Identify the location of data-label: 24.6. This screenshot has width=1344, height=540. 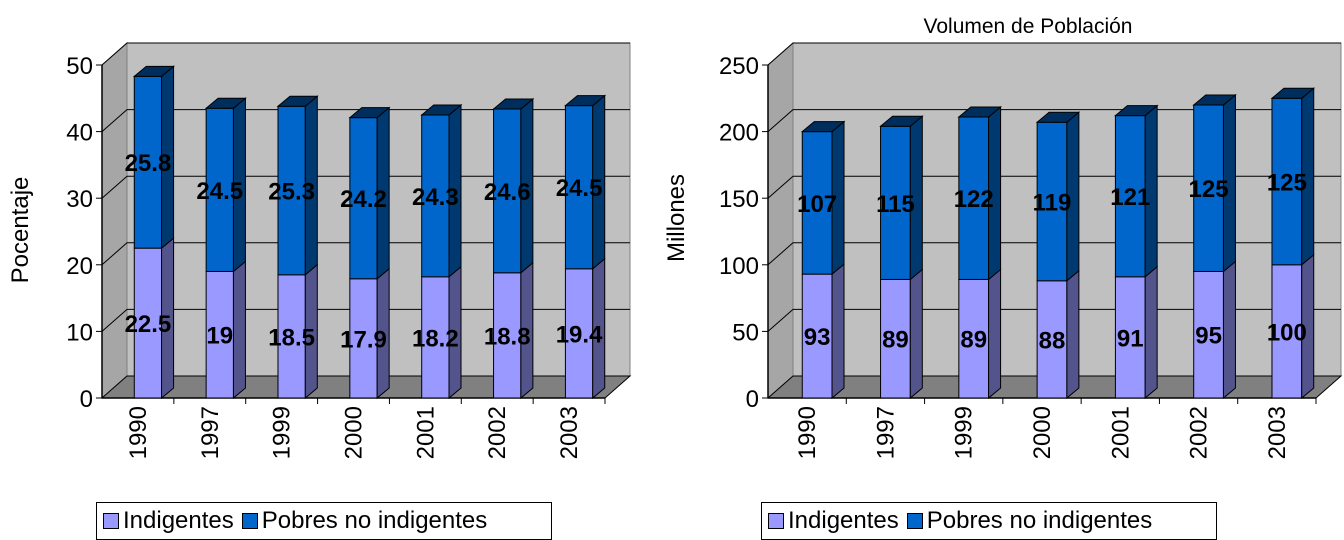
(507, 192).